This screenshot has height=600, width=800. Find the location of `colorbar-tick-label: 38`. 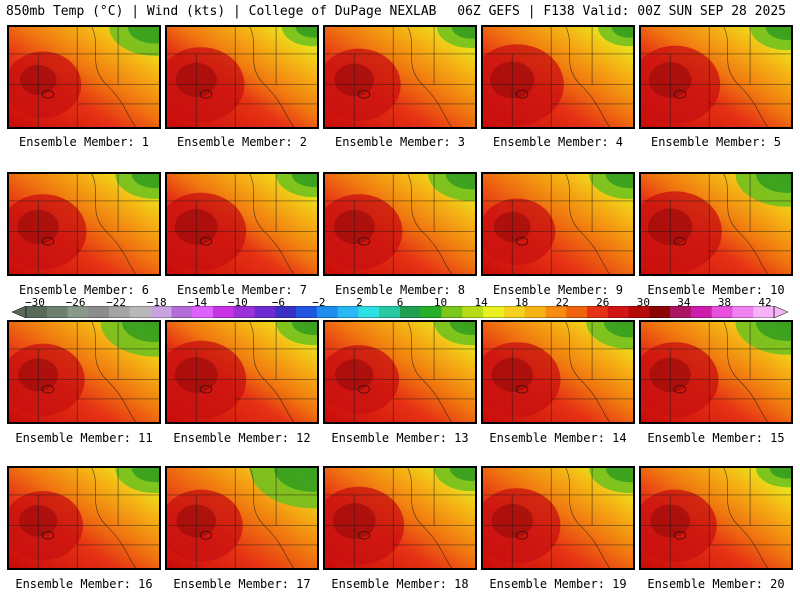

colorbar-tick-label: 38 is located at coordinates (724, 302).